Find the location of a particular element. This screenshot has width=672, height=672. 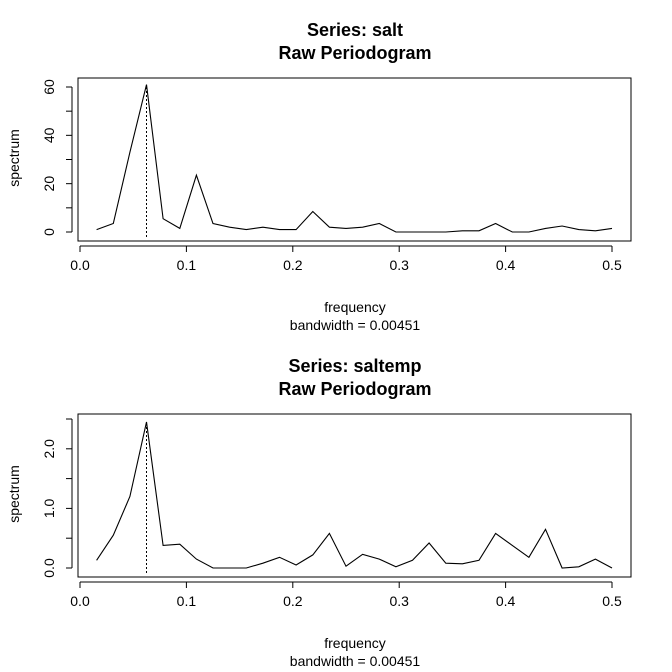

y-tick-label: 20 is located at coordinates (49, 184).